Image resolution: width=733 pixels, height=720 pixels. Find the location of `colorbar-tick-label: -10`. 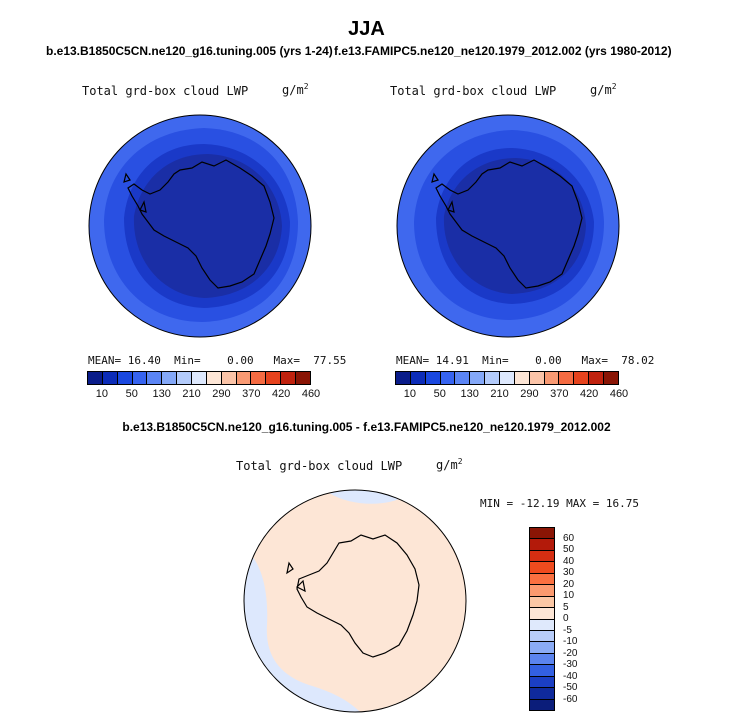

colorbar-tick-label: -10 is located at coordinates (570, 641).